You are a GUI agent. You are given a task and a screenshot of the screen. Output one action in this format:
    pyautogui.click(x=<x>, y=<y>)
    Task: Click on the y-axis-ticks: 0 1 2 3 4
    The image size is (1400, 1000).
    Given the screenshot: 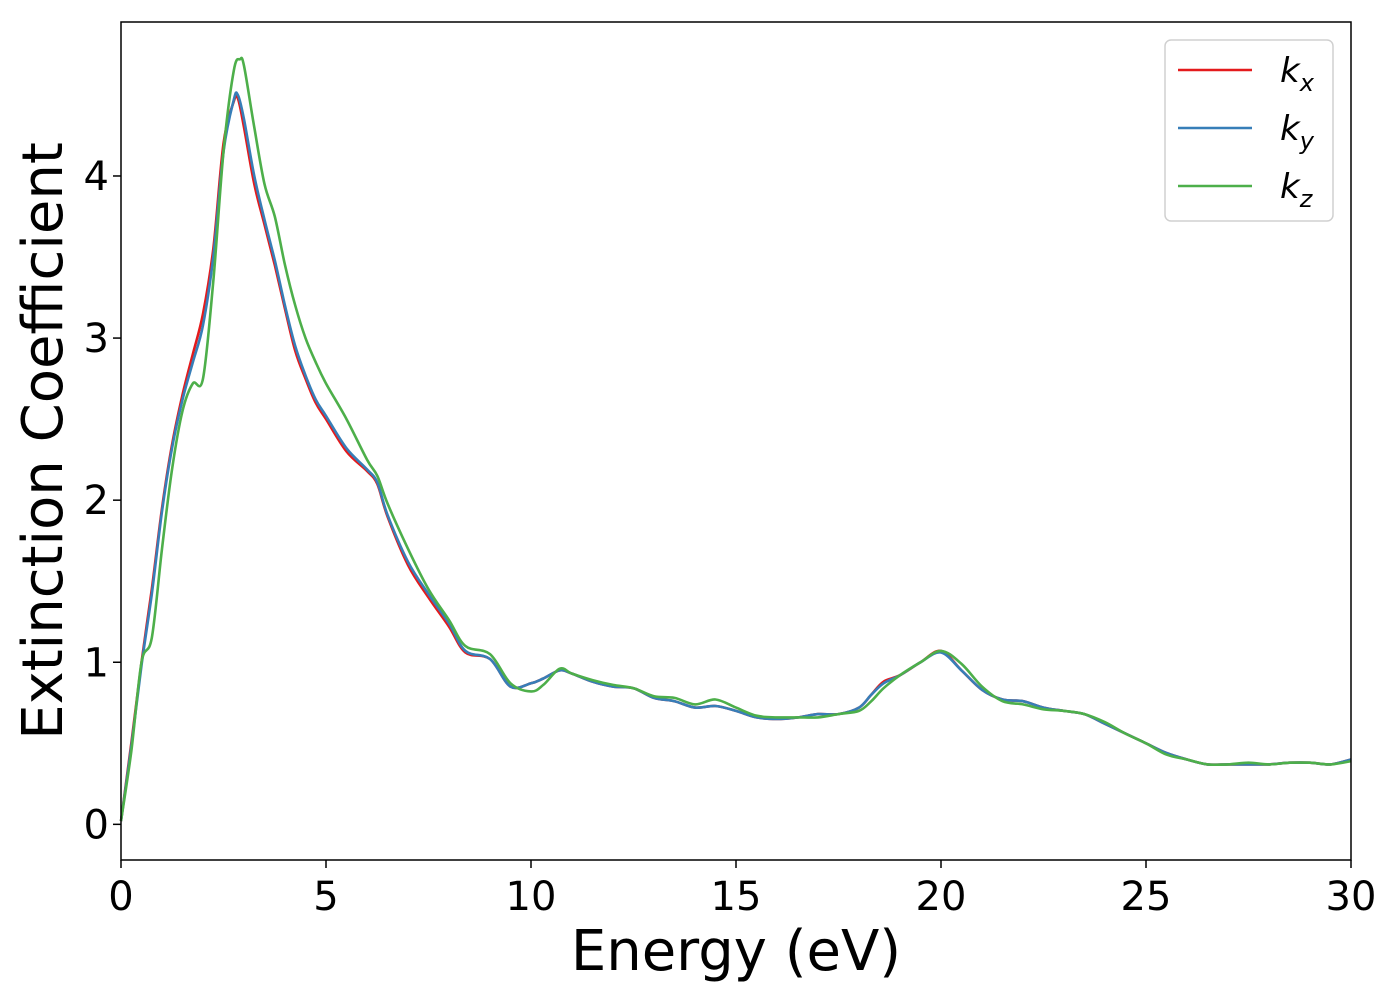 What is the action you would take?
    pyautogui.click(x=102, y=501)
    